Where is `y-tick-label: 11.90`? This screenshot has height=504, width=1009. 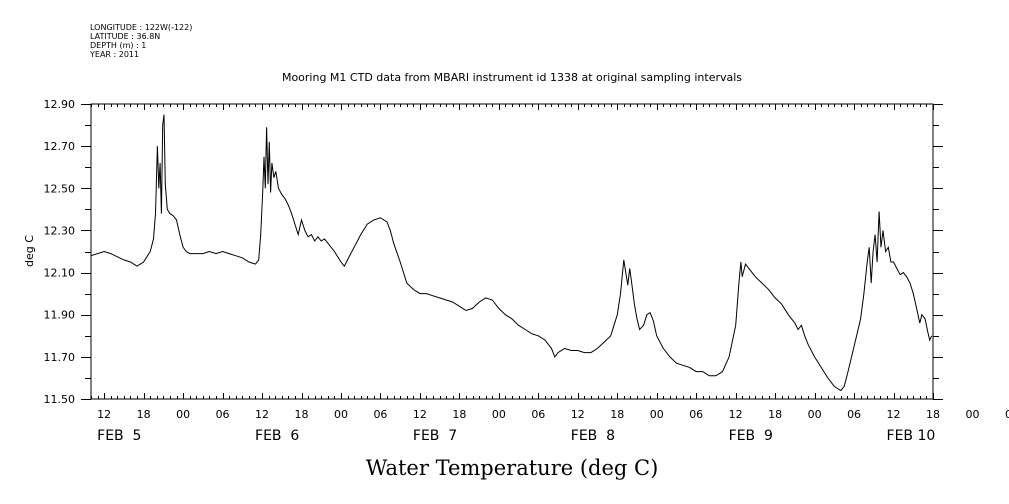 y-tick-label: 11.90 is located at coordinates (60, 315).